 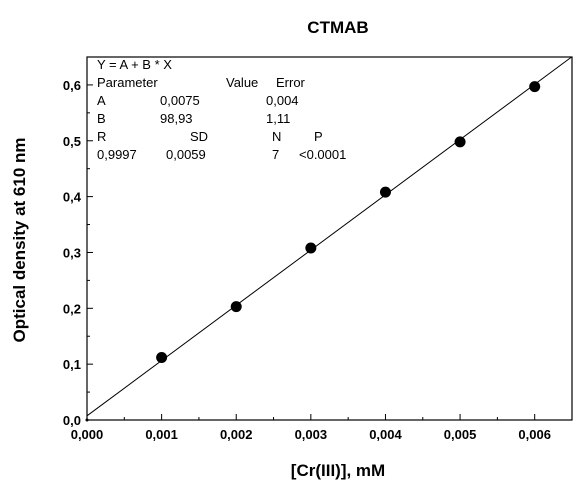 What do you see at coordinates (134, 64) in the screenshot?
I see `fit-equation: Y = A + B * X` at bounding box center [134, 64].